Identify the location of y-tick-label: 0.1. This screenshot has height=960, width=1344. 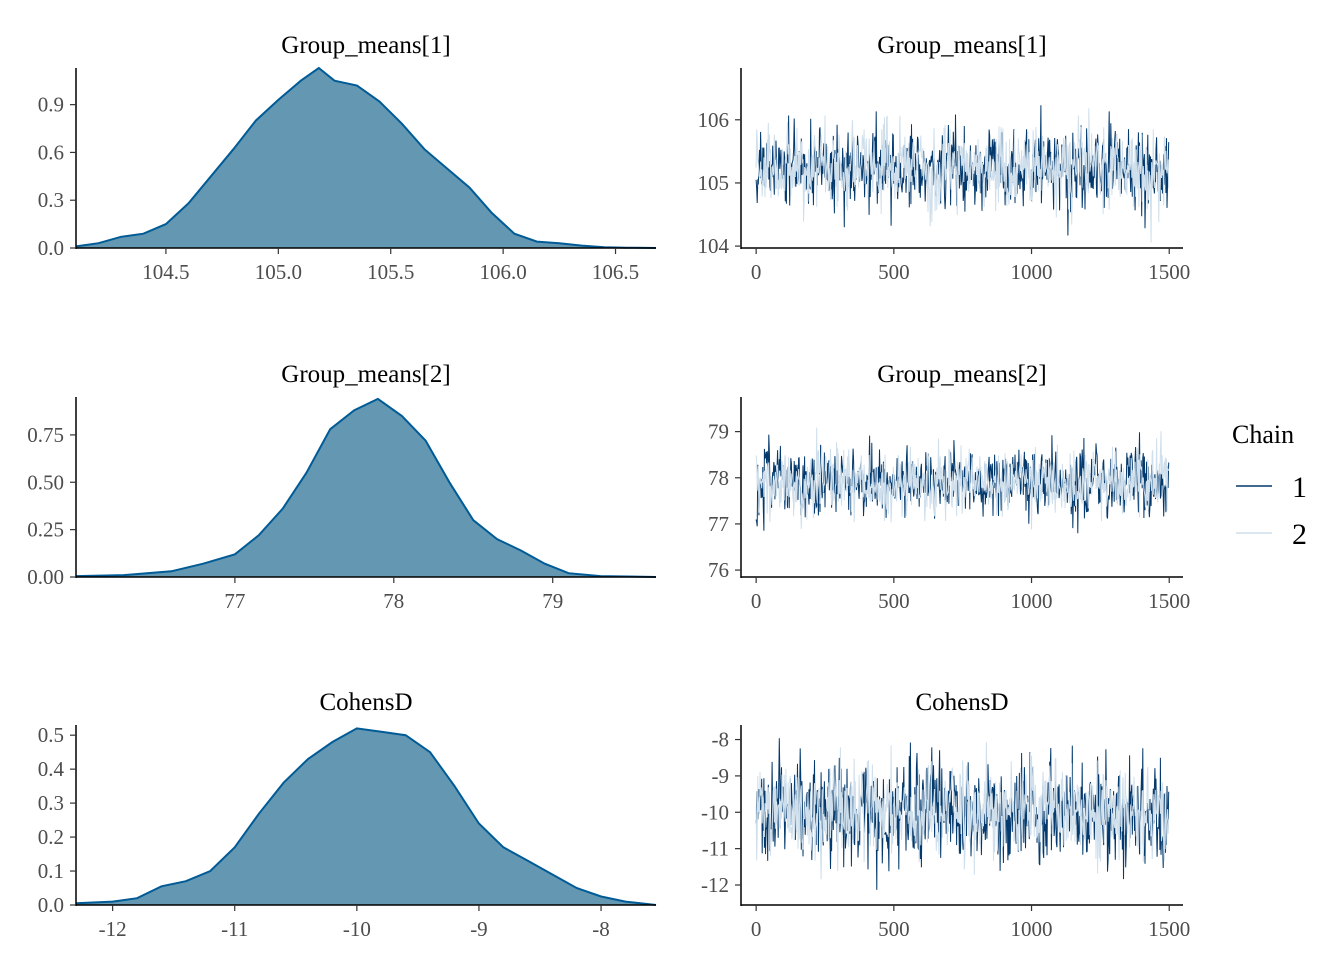
(51, 871).